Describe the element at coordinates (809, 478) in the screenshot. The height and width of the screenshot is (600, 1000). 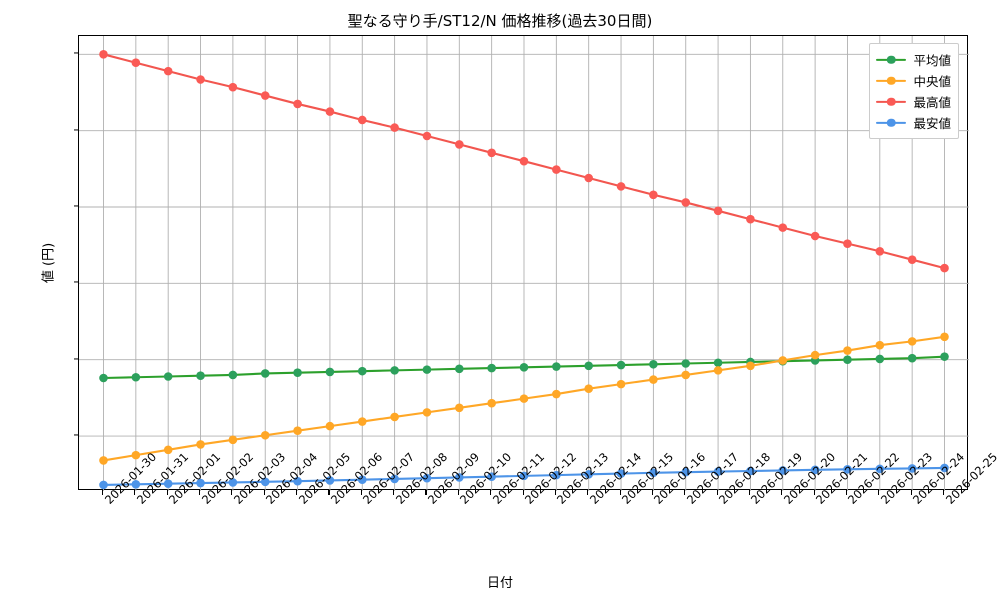
I see `x-axis-tick-label: 2026-02-20` at that location.